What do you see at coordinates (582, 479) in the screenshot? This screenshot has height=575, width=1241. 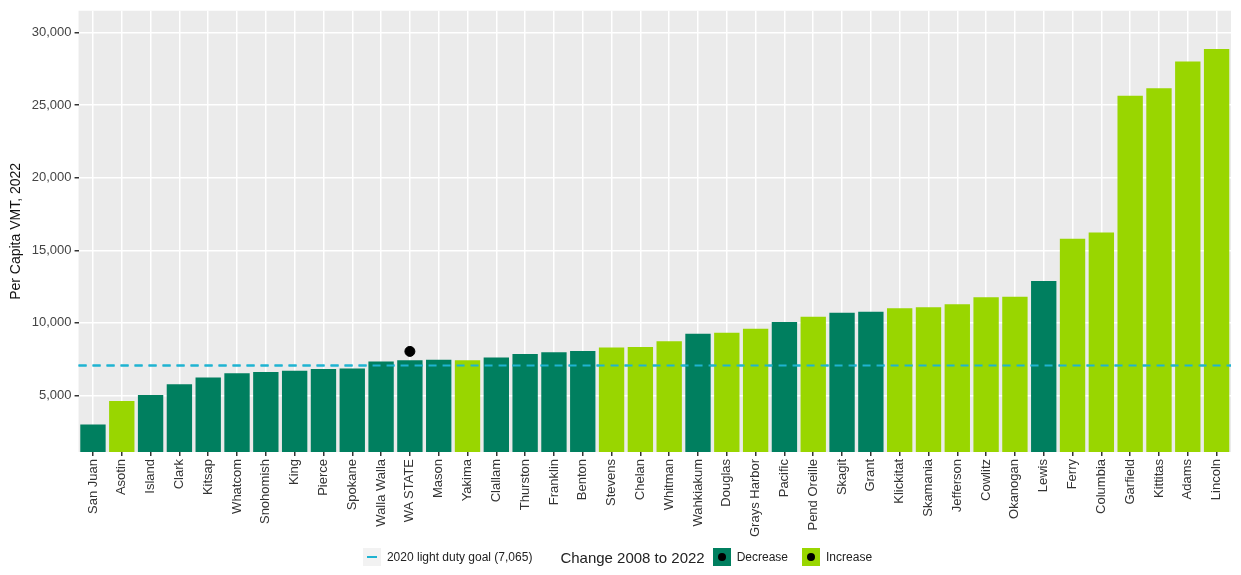 I see `x-tick-label: Benton` at bounding box center [582, 479].